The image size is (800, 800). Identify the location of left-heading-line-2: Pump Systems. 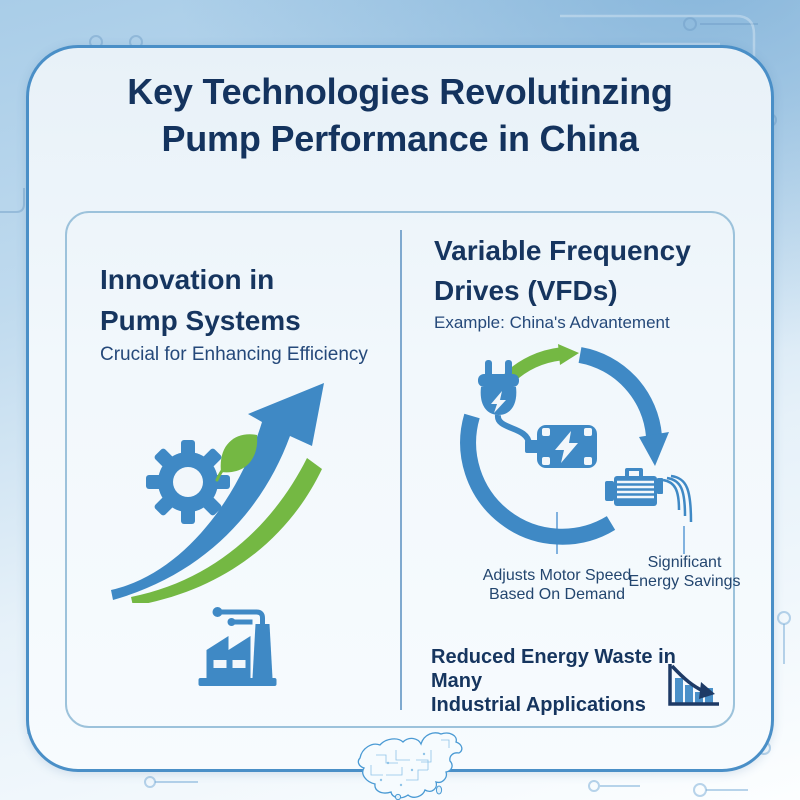
(200, 320).